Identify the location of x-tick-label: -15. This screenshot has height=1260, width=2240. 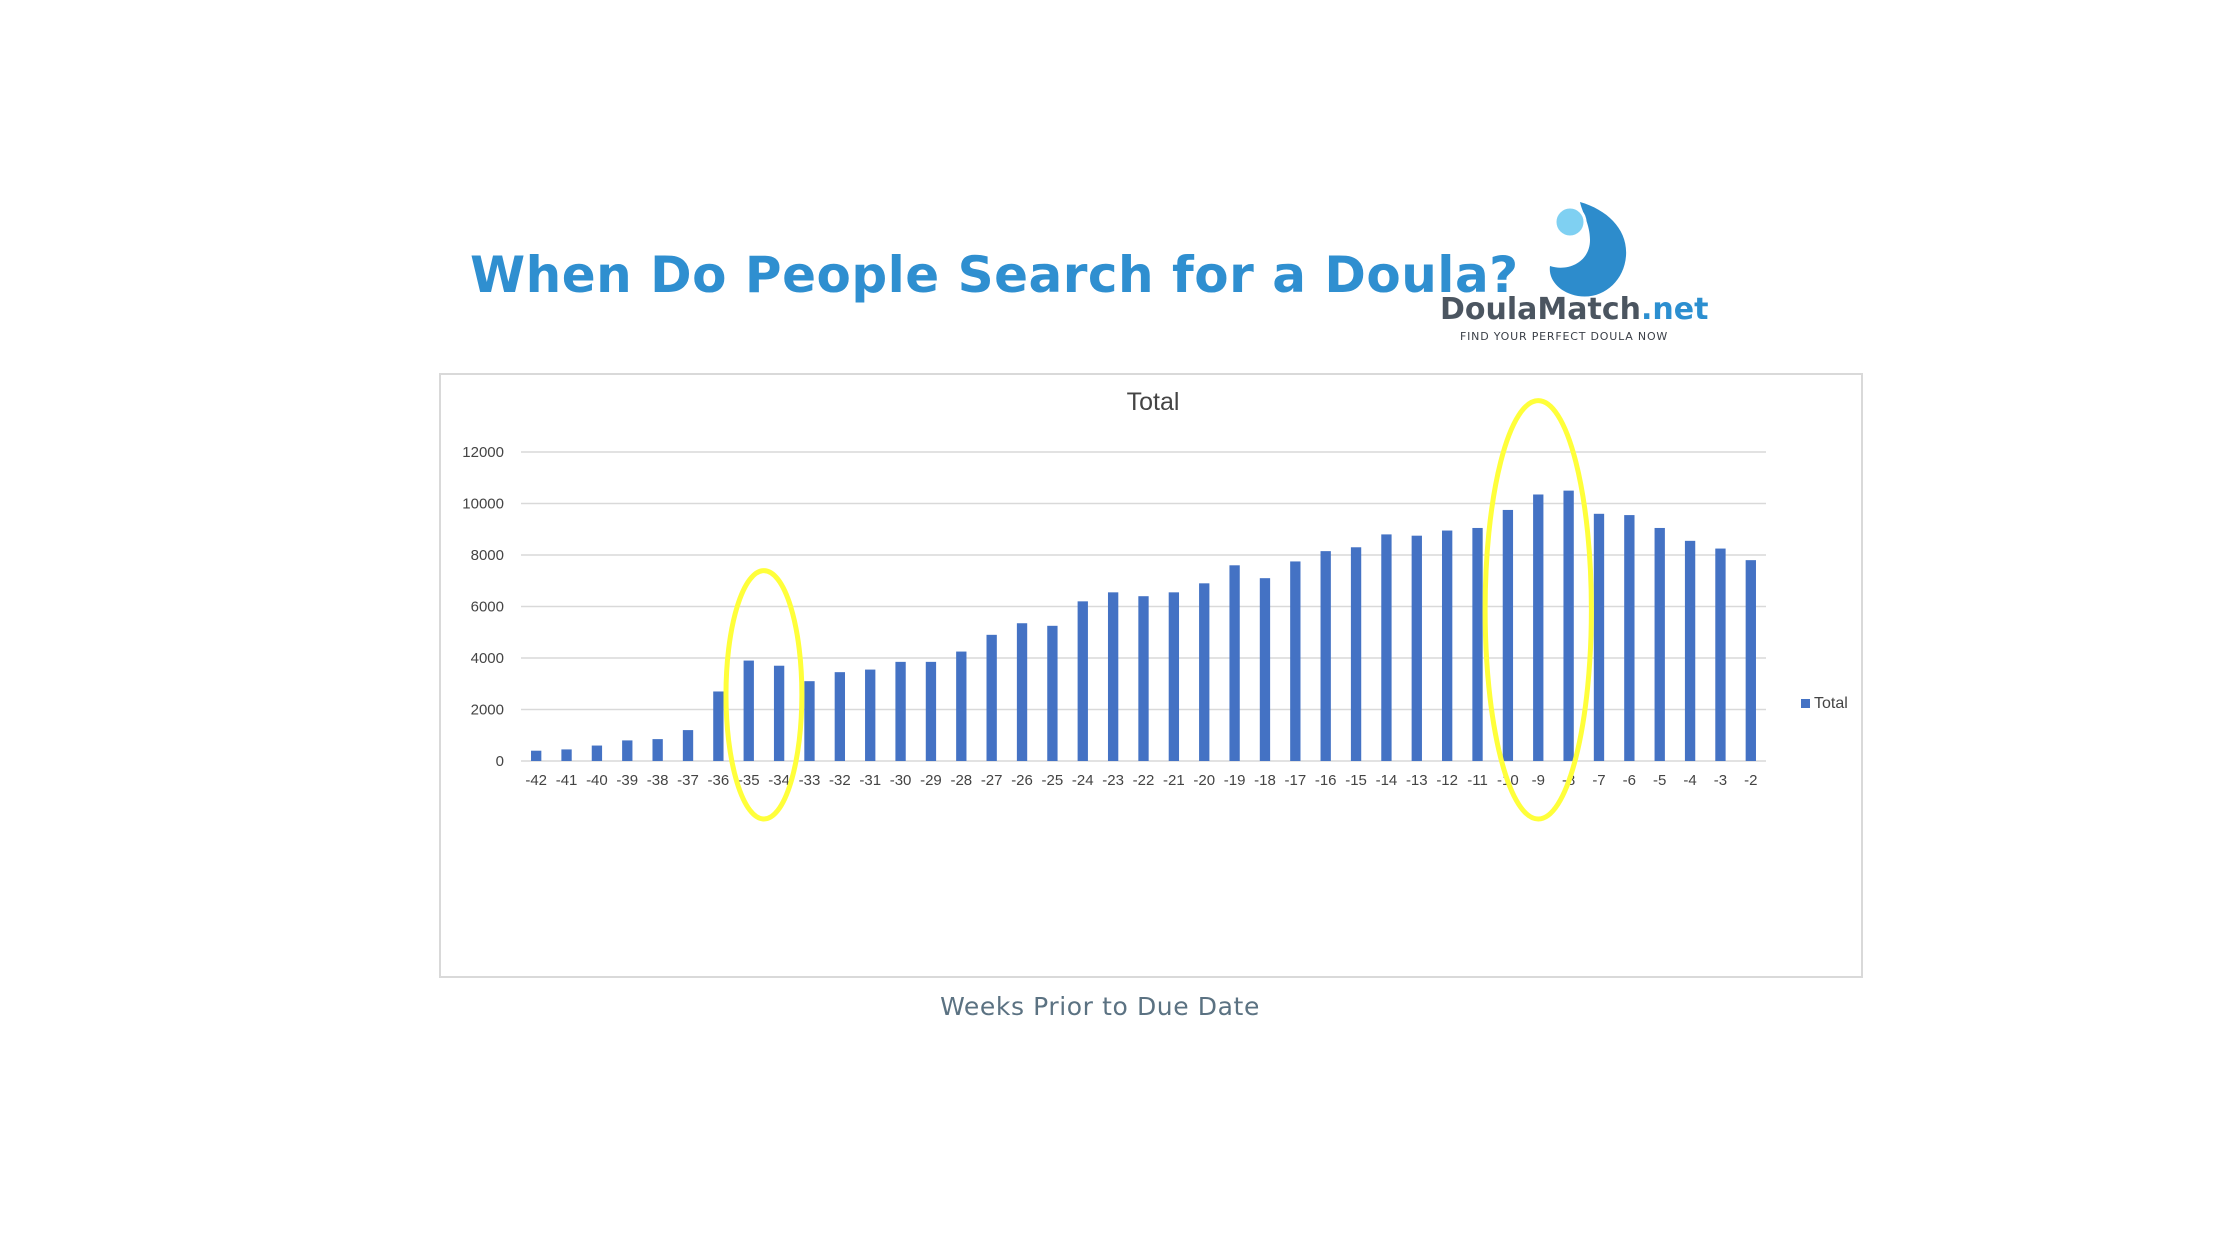
(1356, 780).